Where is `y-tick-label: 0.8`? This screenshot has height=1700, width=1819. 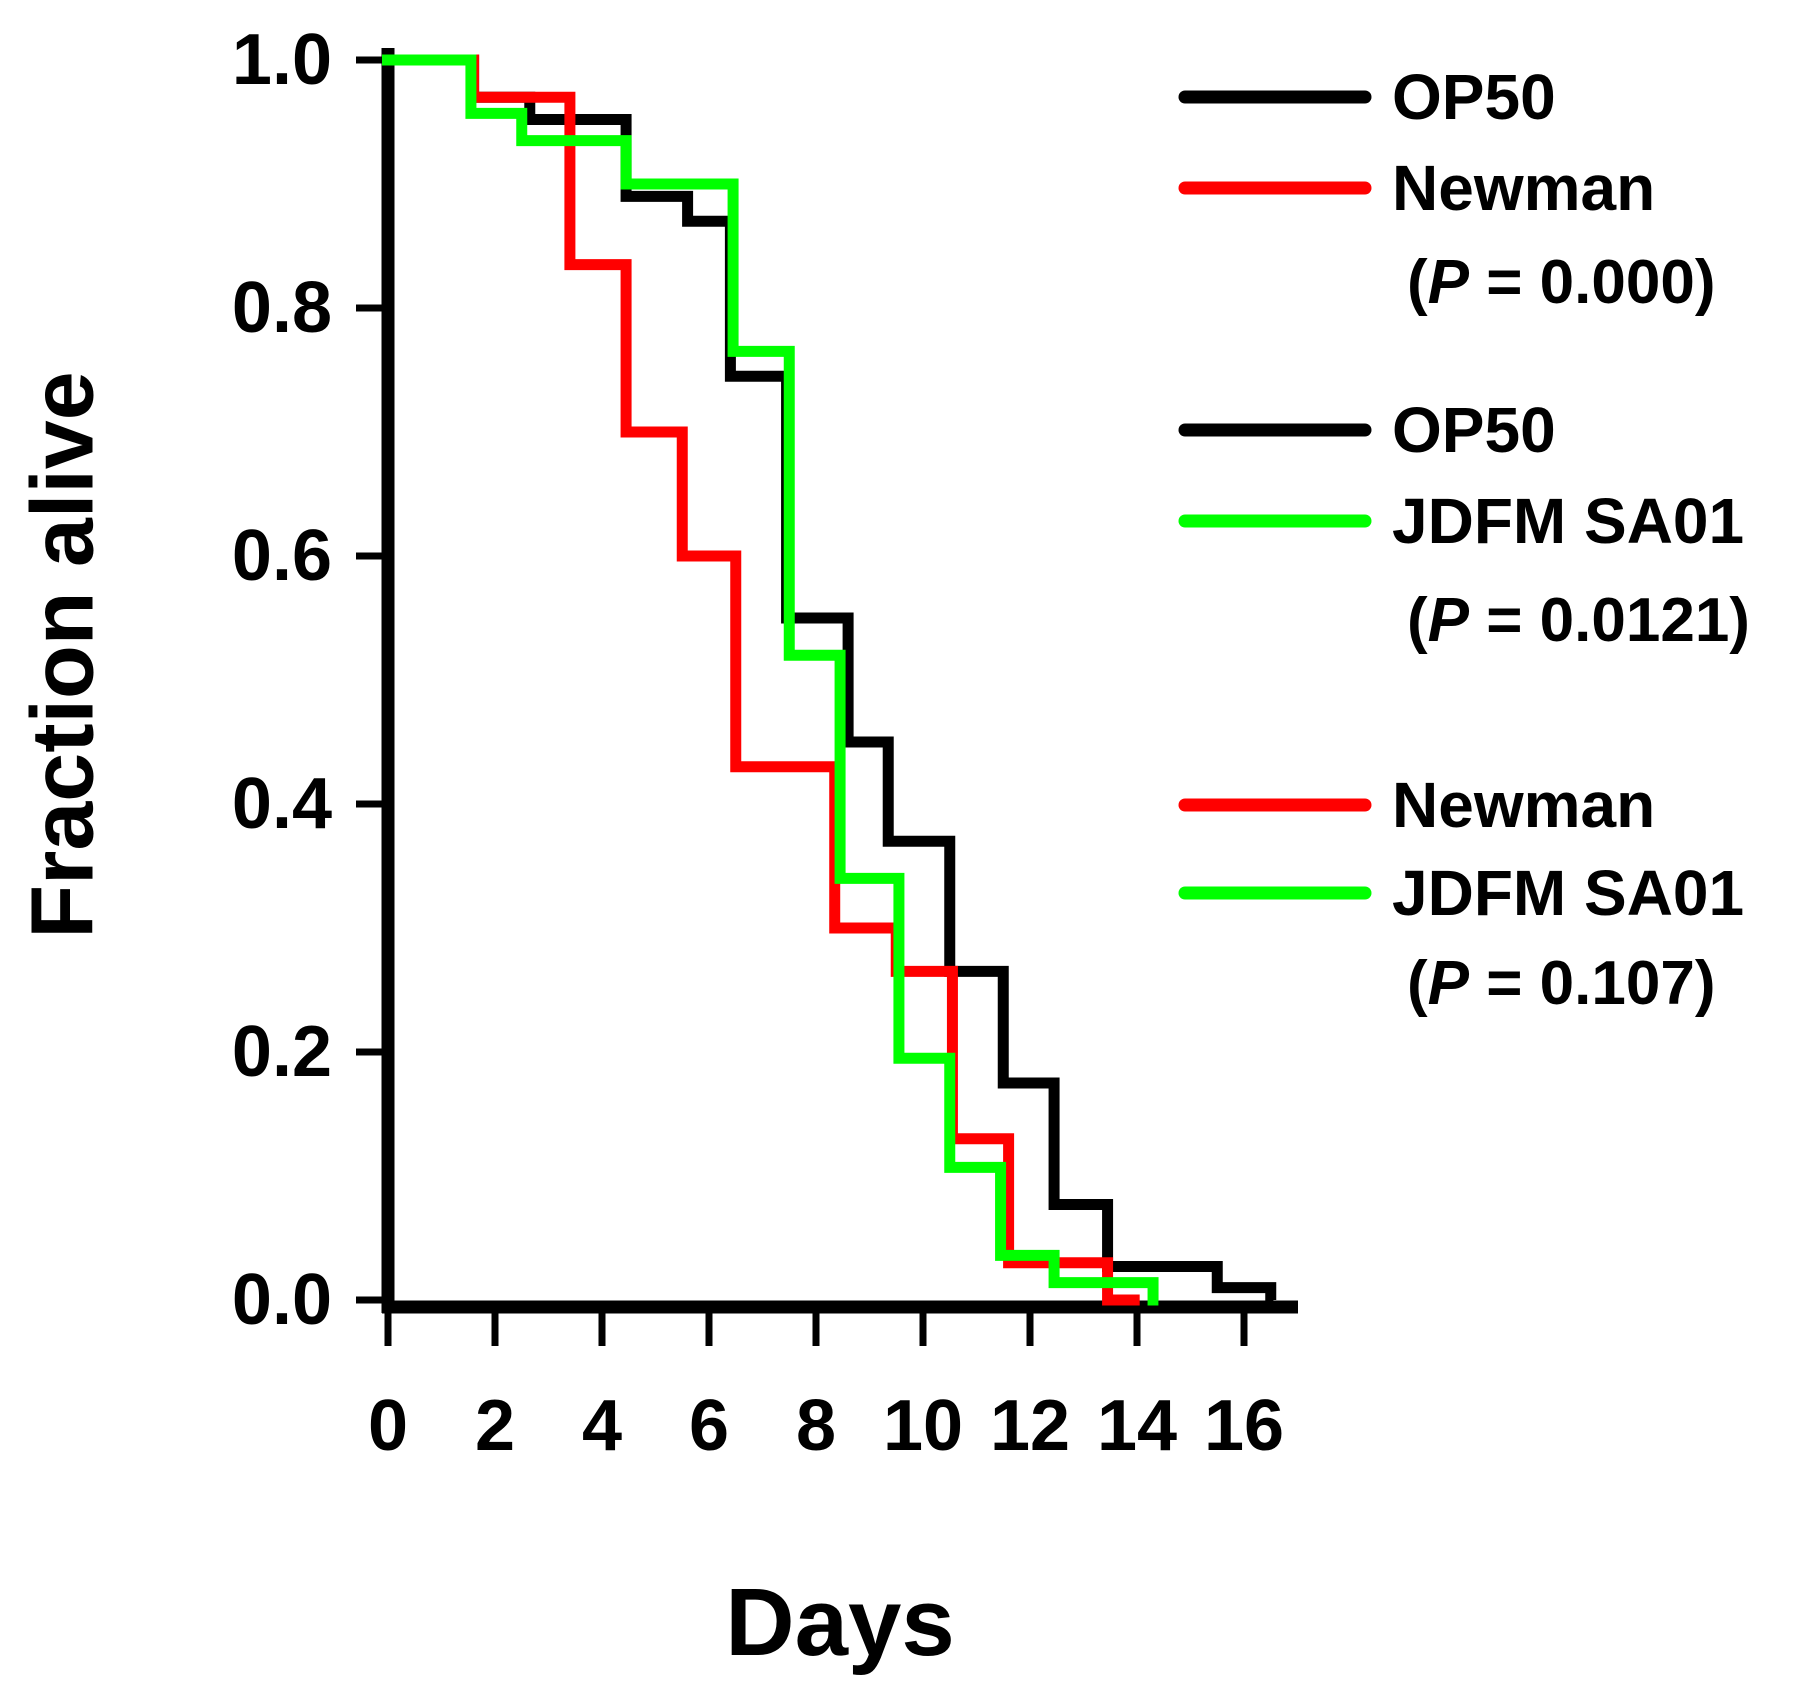
y-tick-label: 0.8 is located at coordinates (282, 308).